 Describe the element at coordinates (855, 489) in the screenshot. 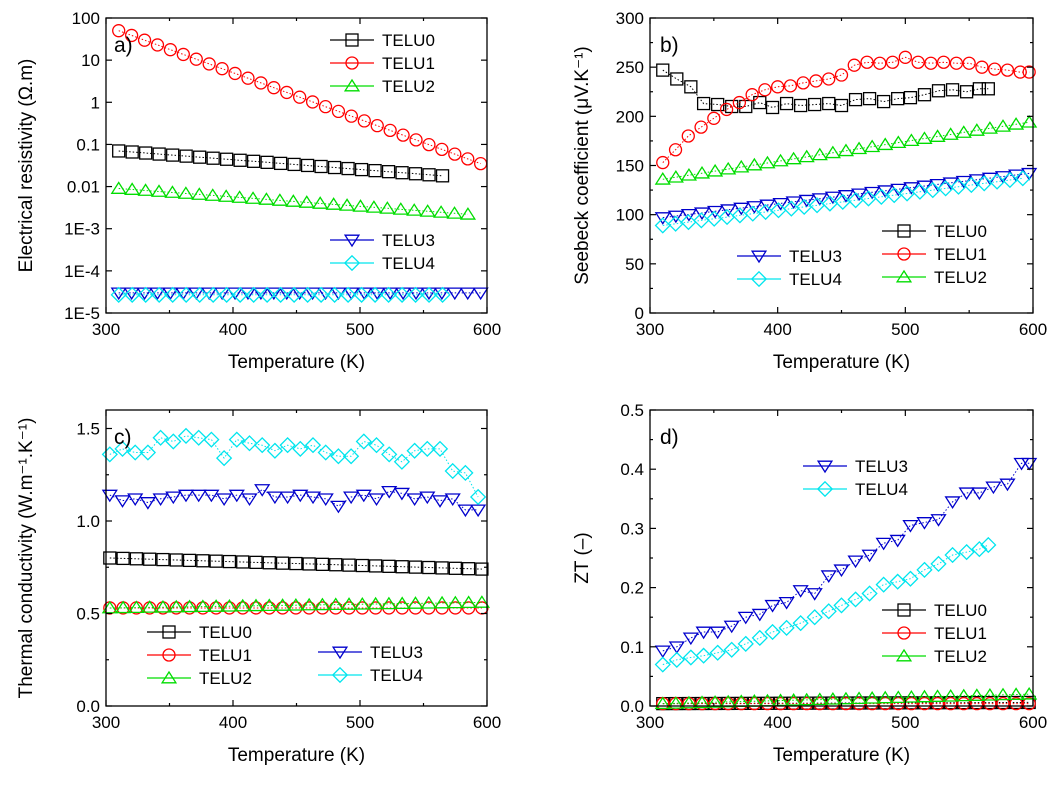

I see `legend-entry-telu4: TELU4` at that location.